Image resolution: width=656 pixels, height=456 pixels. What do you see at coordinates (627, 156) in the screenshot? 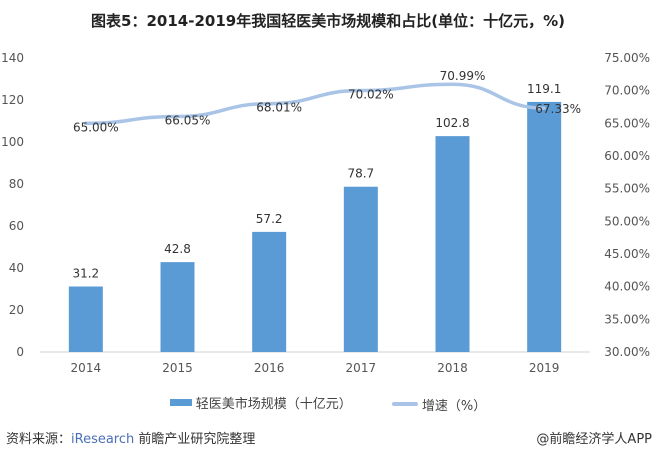
I see `y2-tick-label: 60.00%` at bounding box center [627, 156].